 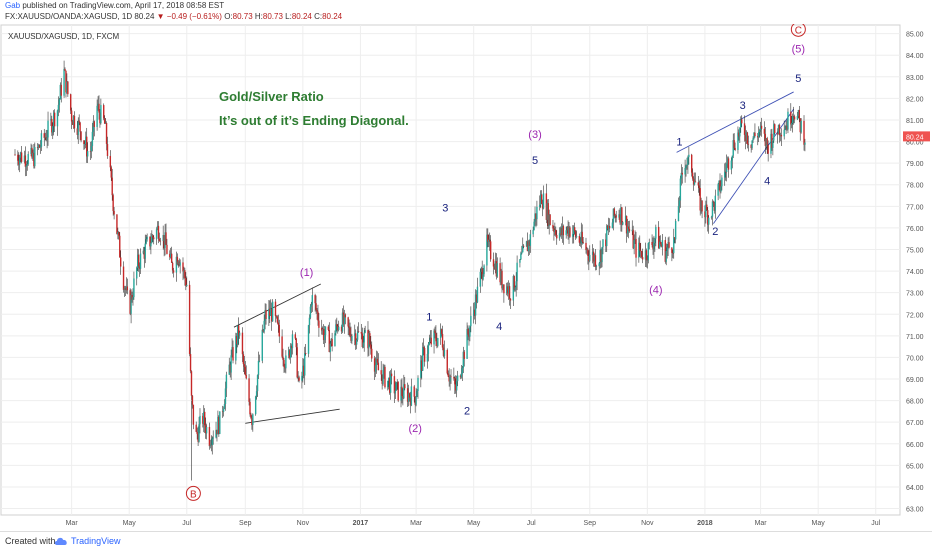 What do you see at coordinates (332, 16) in the screenshot?
I see `close-value: 80.24` at bounding box center [332, 16].